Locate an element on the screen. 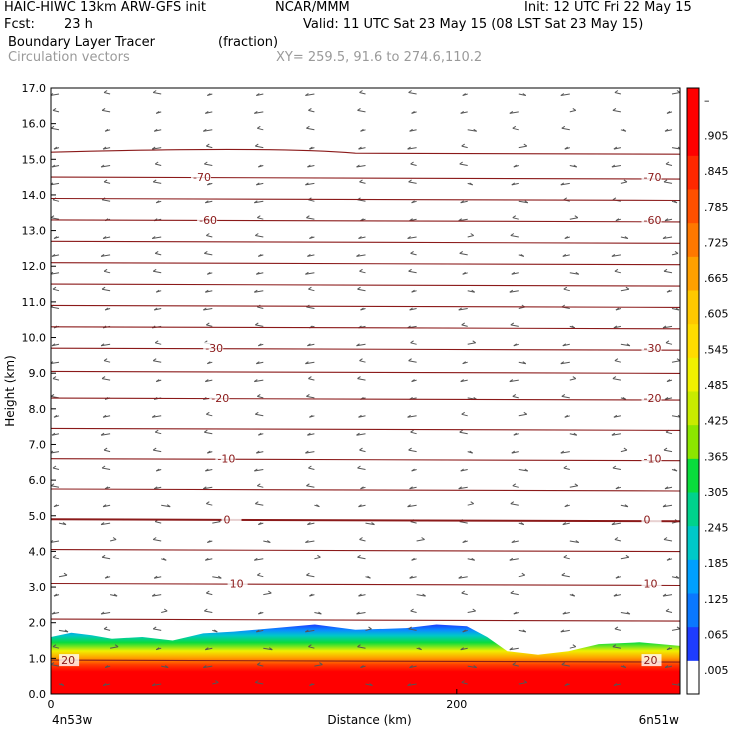 This screenshot has height=740, width=740. y-tick-label: 1.0 is located at coordinates (38, 658).